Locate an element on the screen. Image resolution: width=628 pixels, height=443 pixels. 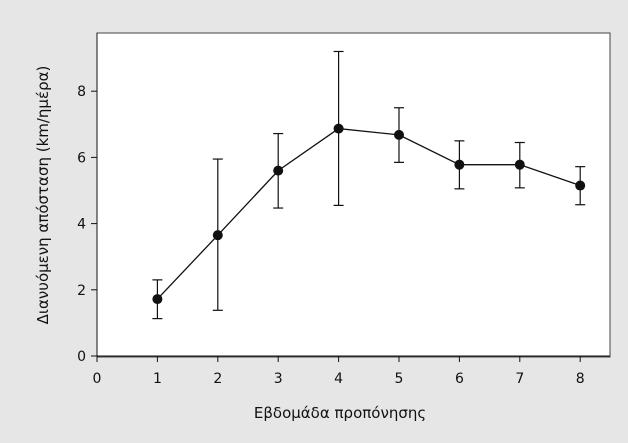
x-tick-label-3: 3 is located at coordinates (278, 379).